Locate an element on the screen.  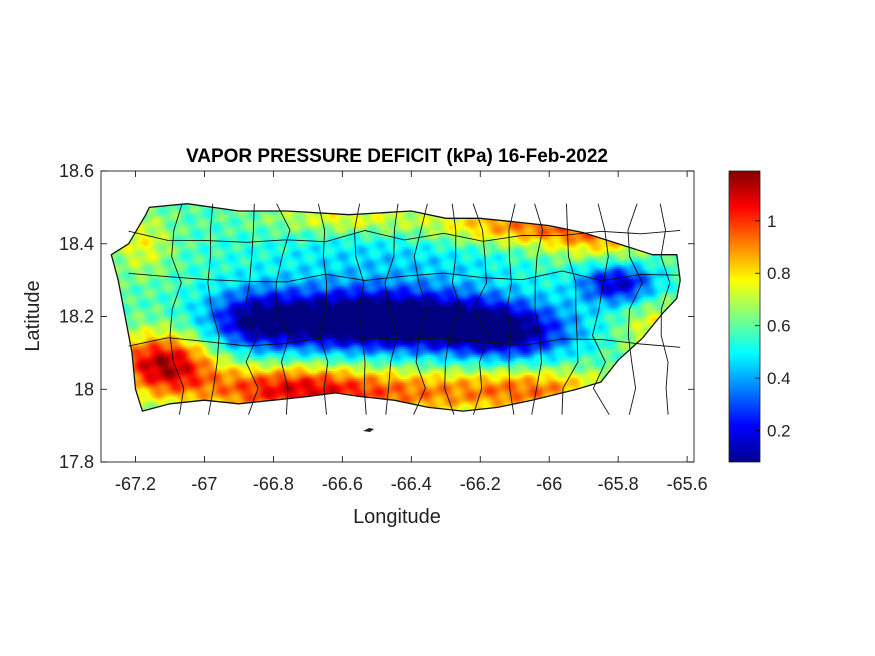
colorbar-tick-label: 0.8 is located at coordinates (779, 273).